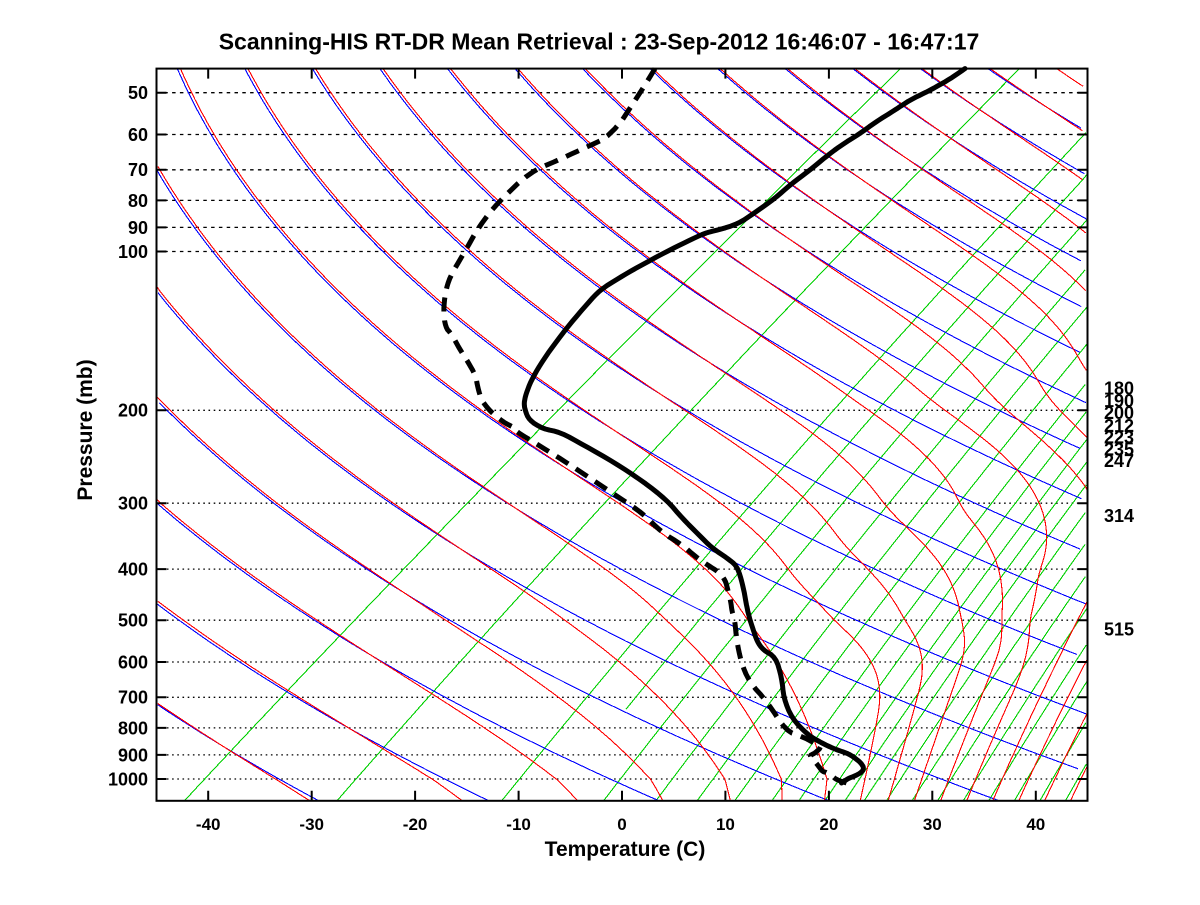 Image resolution: width=1200 pixels, height=905 pixels. What do you see at coordinates (133, 570) in the screenshot?
I see `svg-text: 400` at bounding box center [133, 570].